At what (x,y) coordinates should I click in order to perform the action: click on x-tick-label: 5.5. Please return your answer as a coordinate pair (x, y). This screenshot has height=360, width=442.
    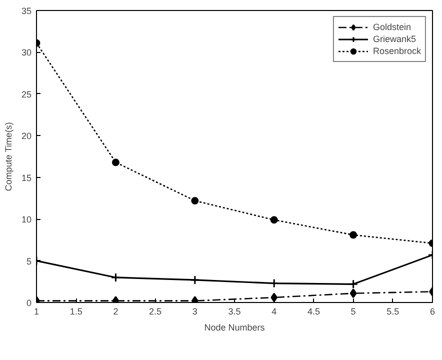
    Looking at the image, I should click on (393, 311).